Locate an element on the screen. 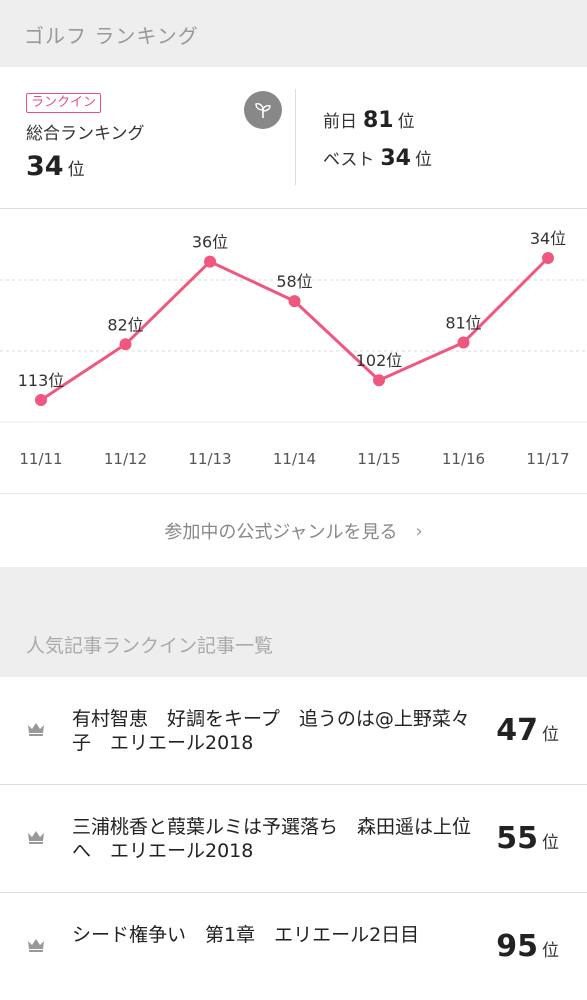 The width and height of the screenshot is (587, 1000). articles-section-title: 人気記事ランクイン記事一覧 is located at coordinates (150, 646).